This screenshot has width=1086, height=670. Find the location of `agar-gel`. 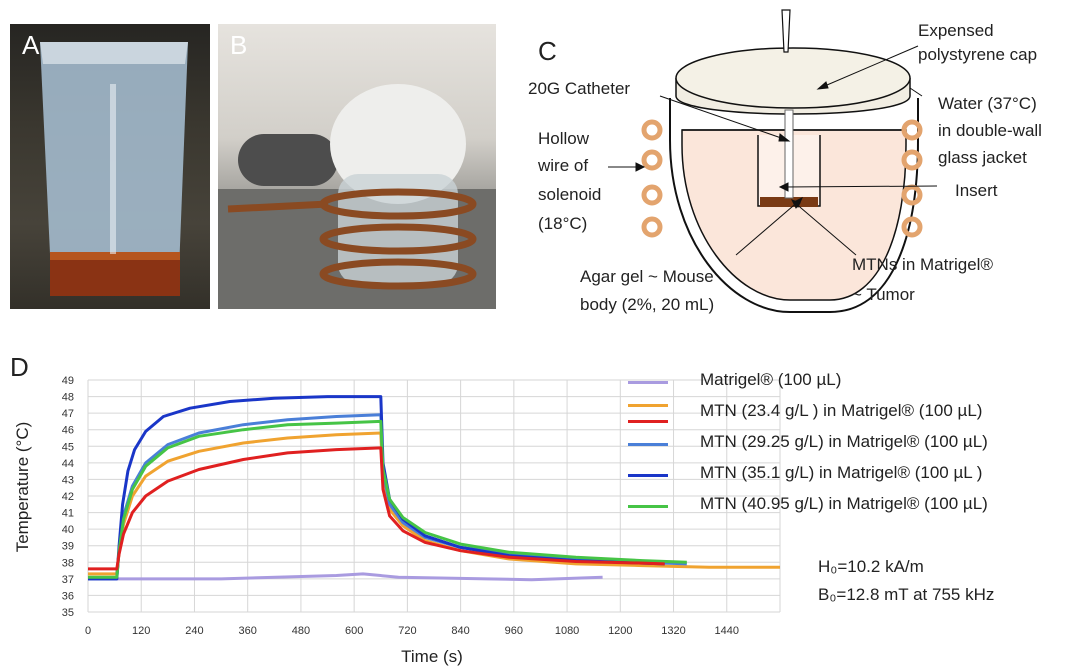

agar-gel is located at coordinates (794, 215).